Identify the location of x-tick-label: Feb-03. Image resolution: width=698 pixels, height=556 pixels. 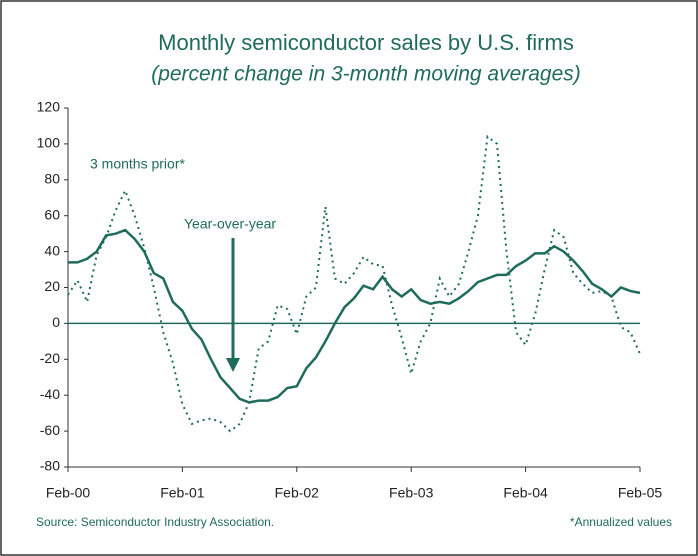
(411, 493).